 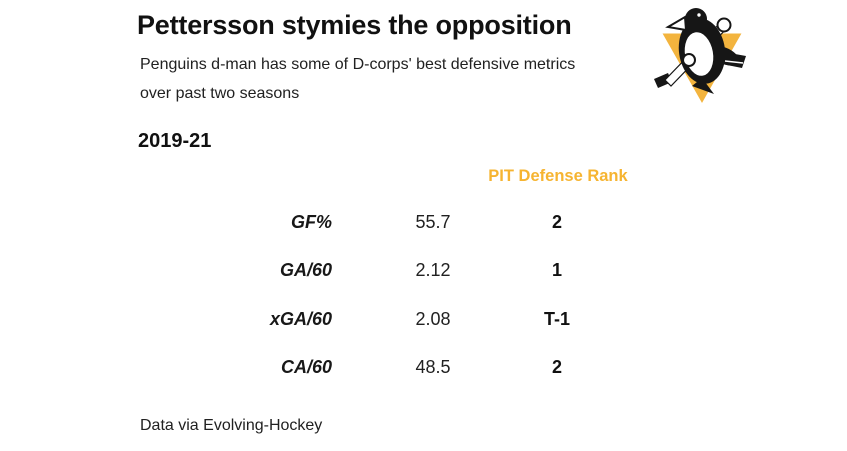 What do you see at coordinates (433, 270) in the screenshot?
I see `metric-value: 2.12` at bounding box center [433, 270].